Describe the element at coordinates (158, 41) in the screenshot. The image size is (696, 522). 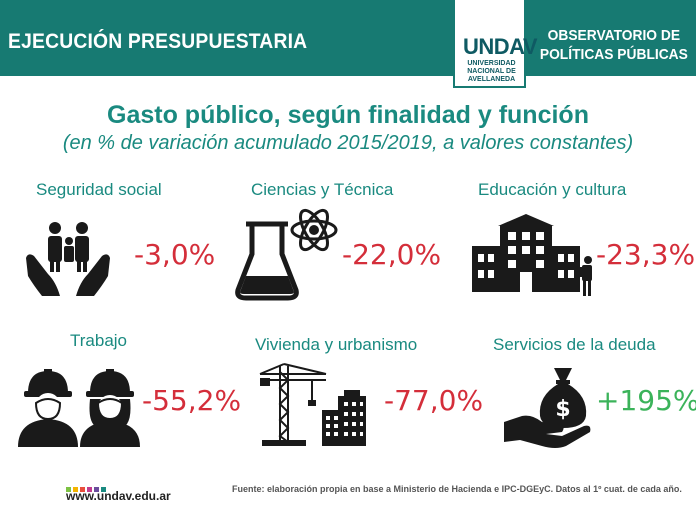
I see `header-left-title: EJECUCIÓN PRESUPUESTARIA` at that location.